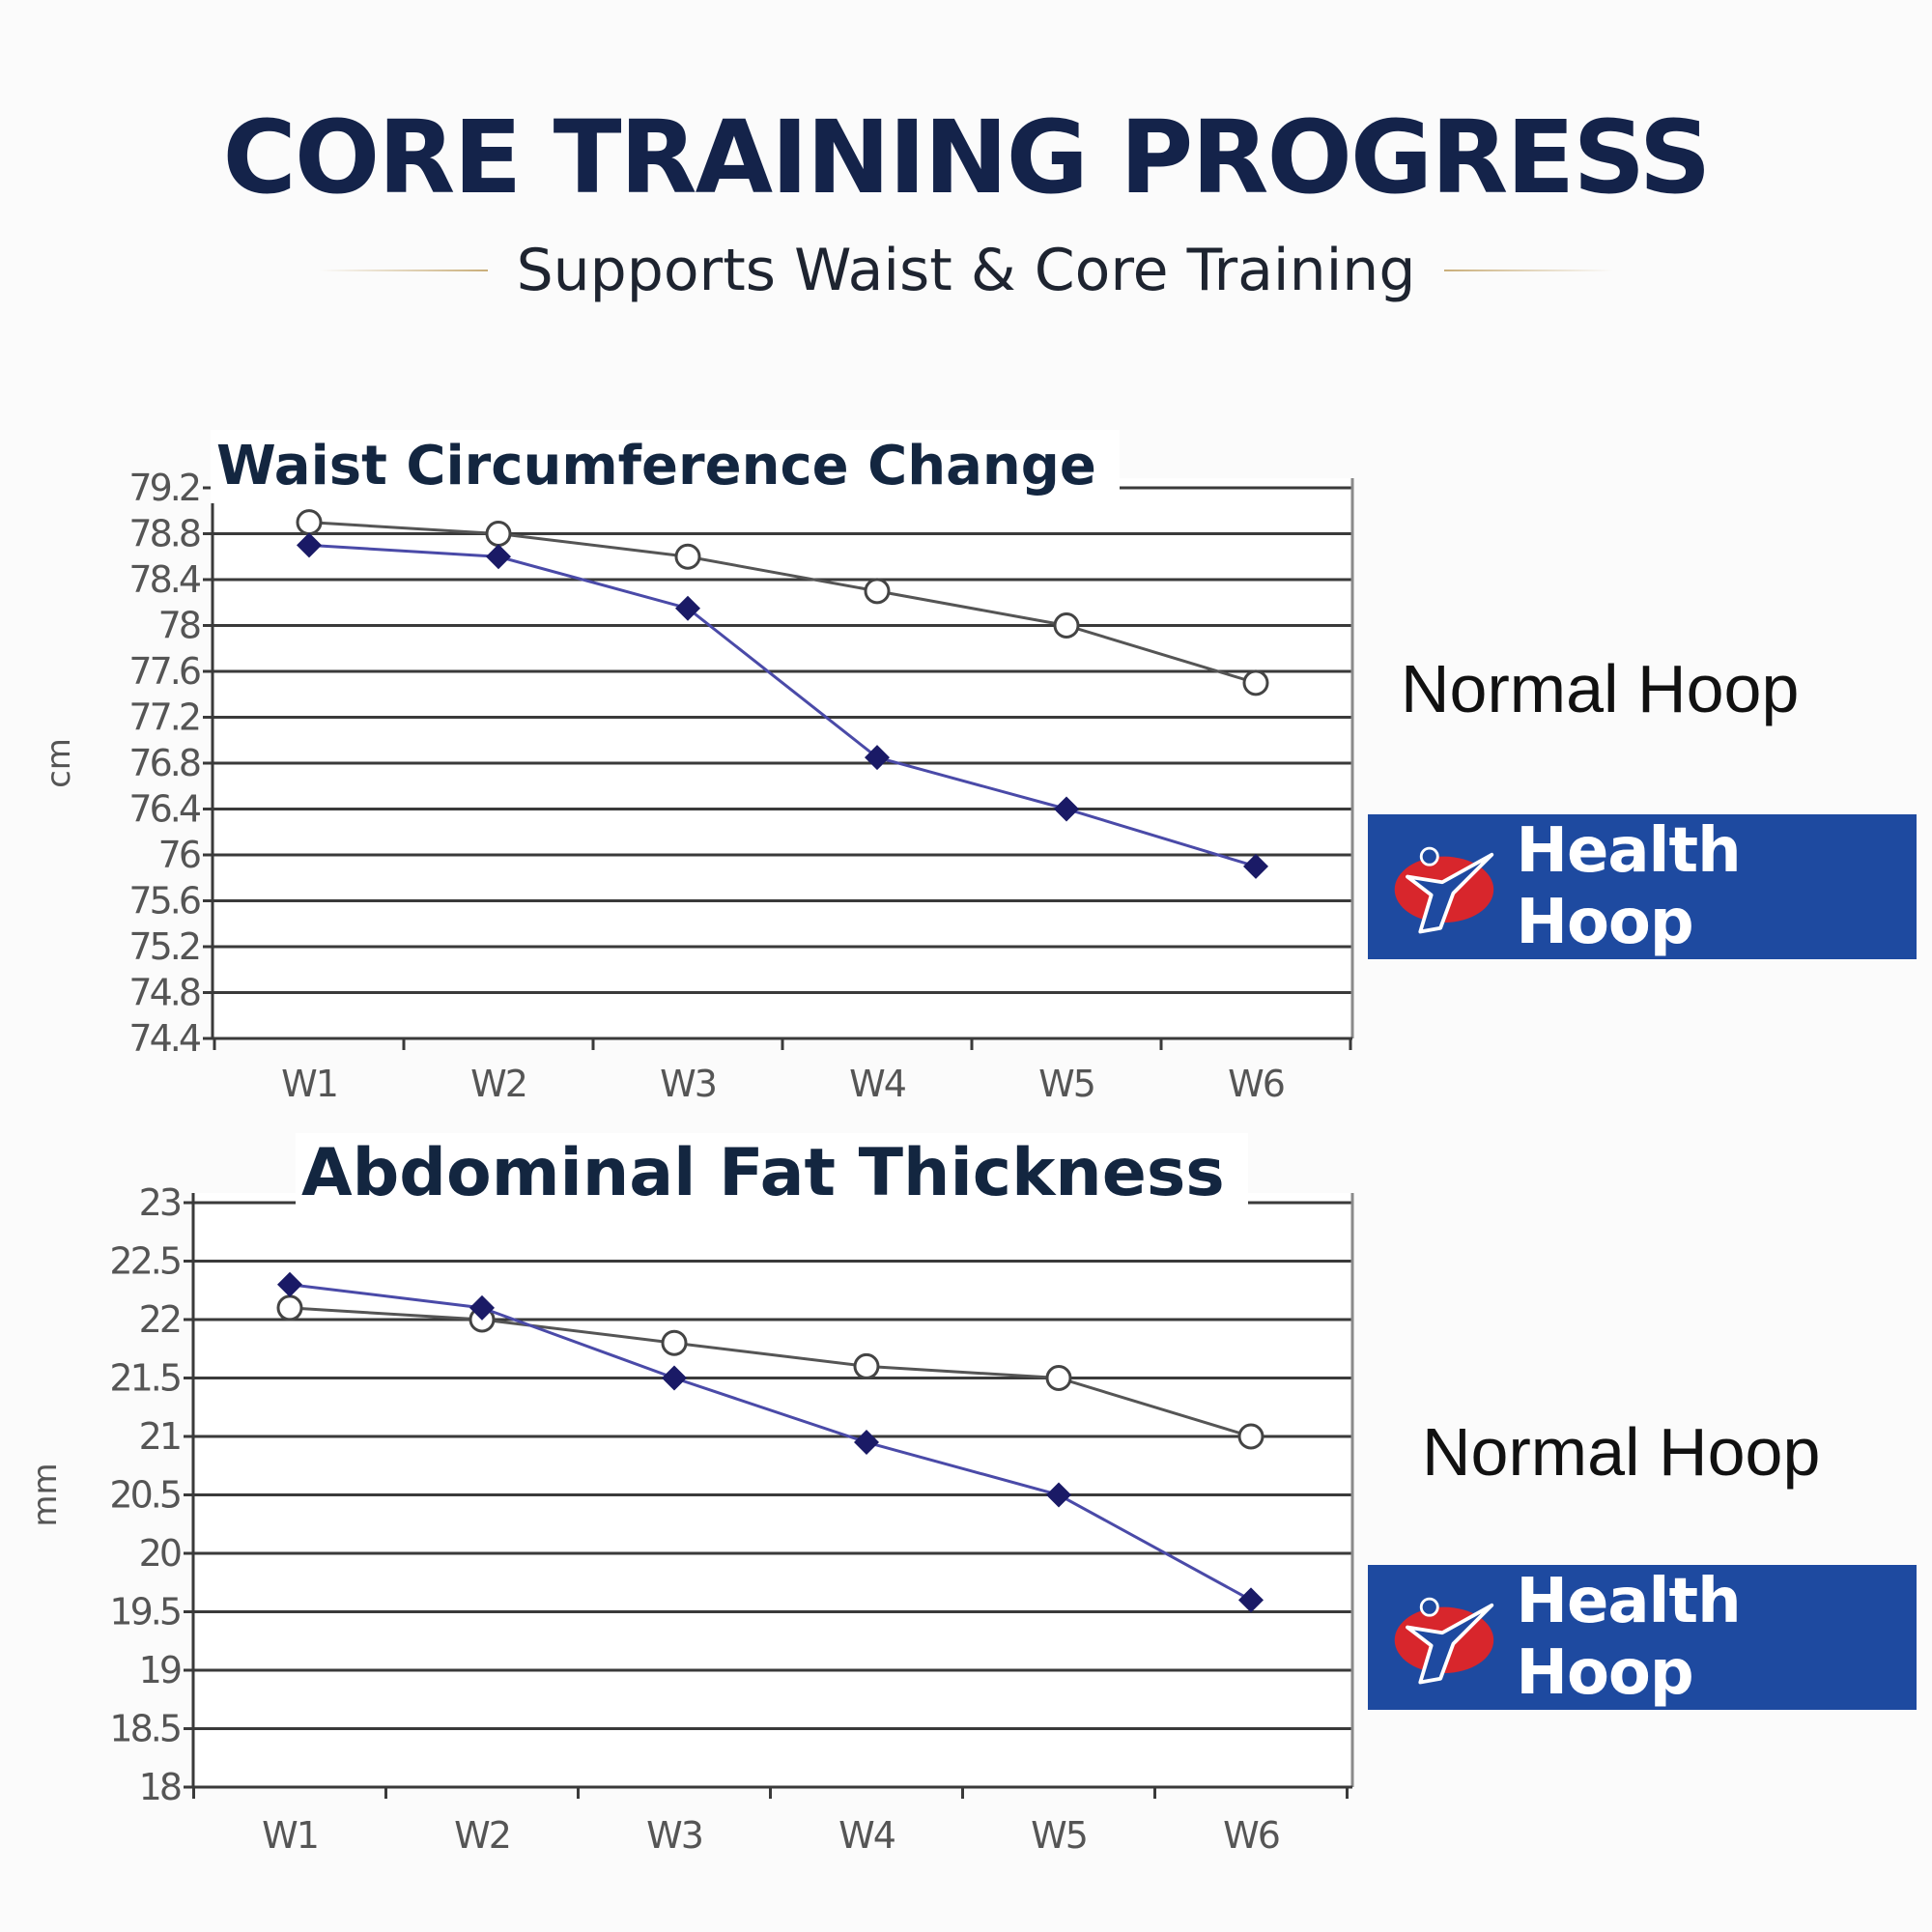 The width and height of the screenshot is (1932, 1932). Describe the element at coordinates (1256, 1082) in the screenshot. I see `waist-x-tick-label: W6` at that location.